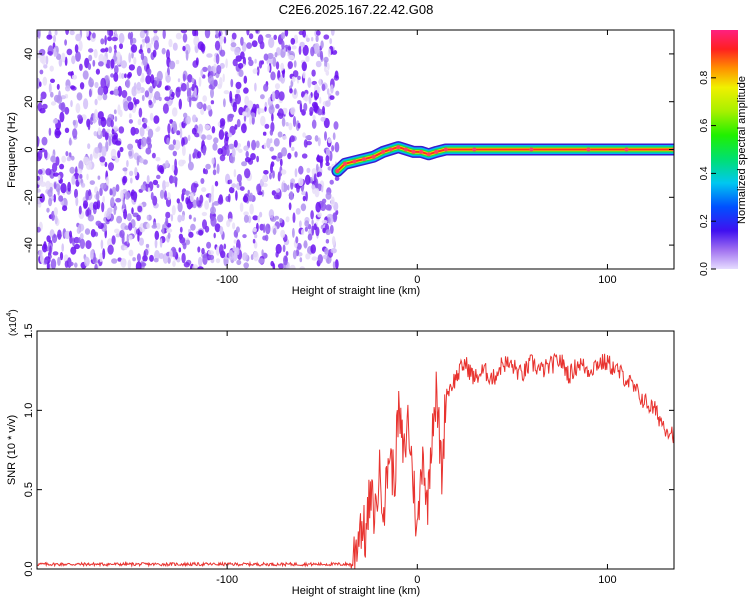  I want to click on snr-y-tick-label: 1.5, so click(29, 330).